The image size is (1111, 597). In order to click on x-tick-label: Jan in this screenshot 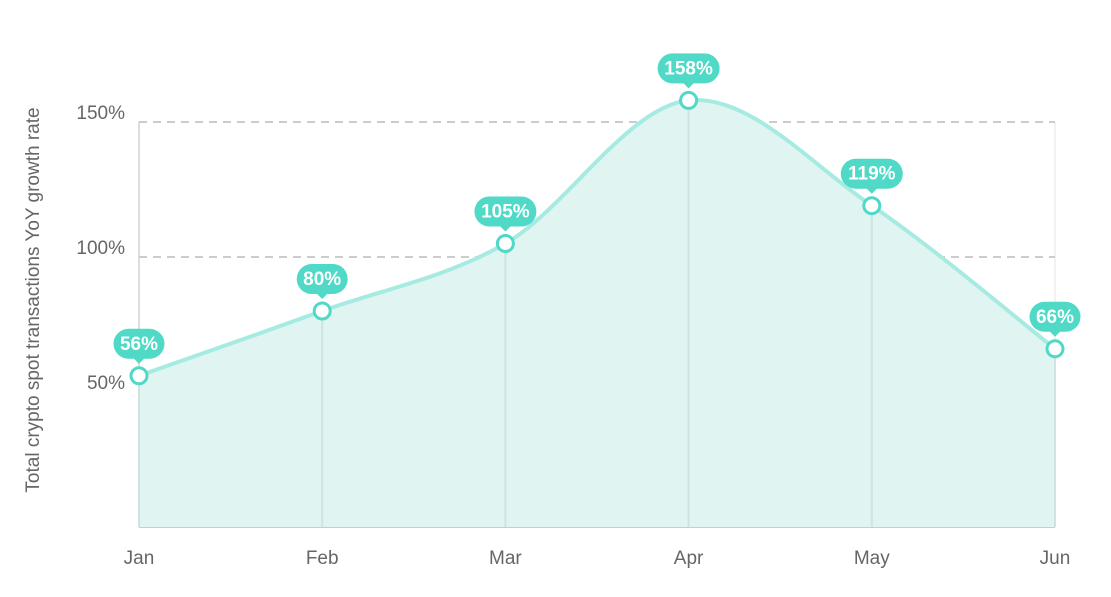, I will do `click(139, 558)`.